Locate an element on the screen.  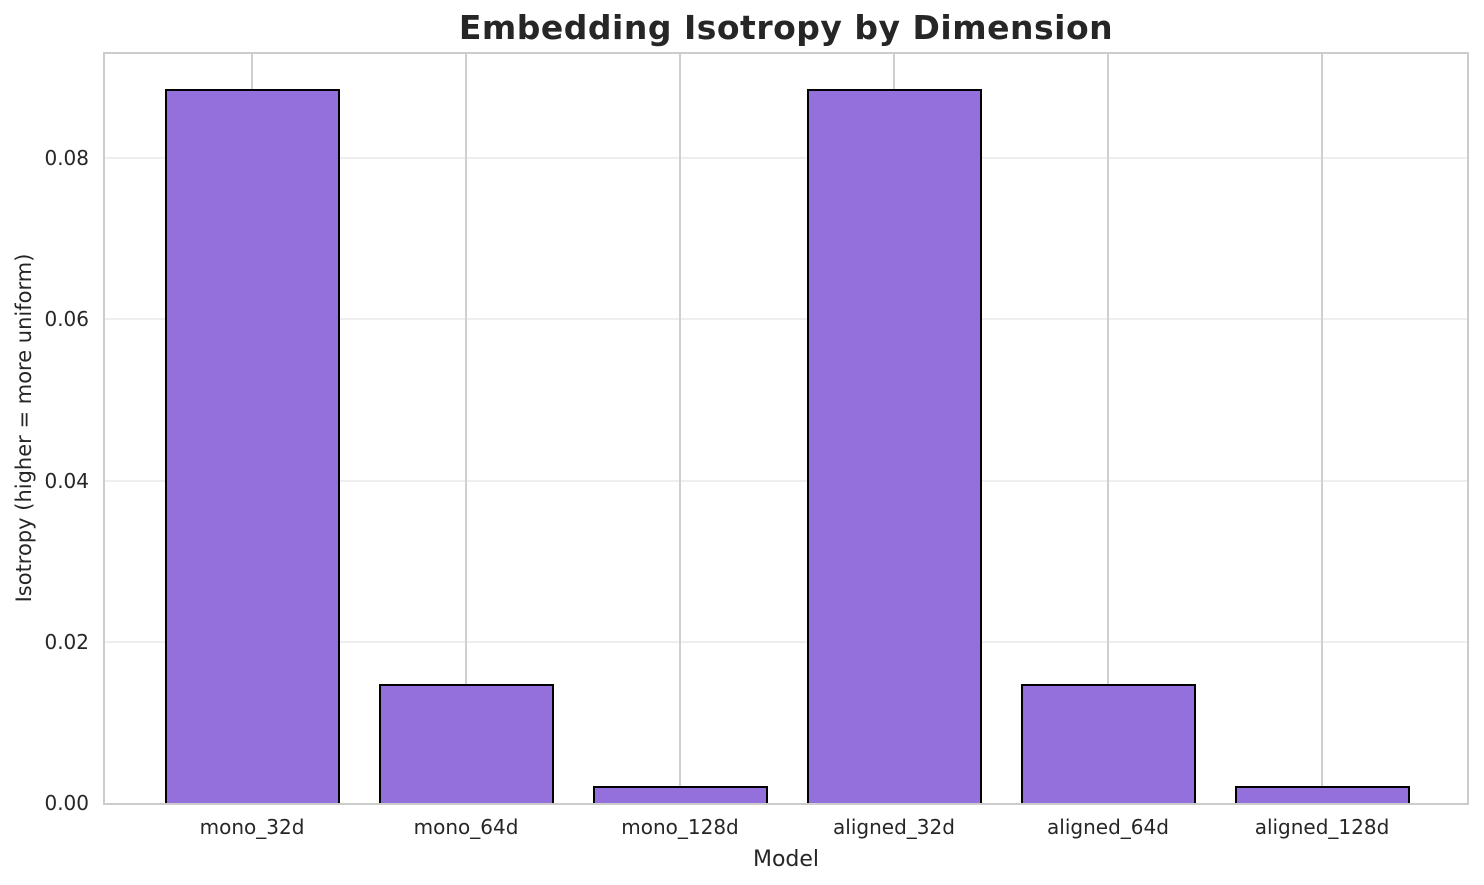
y-tick-label: 0.04 is located at coordinates (66, 480).